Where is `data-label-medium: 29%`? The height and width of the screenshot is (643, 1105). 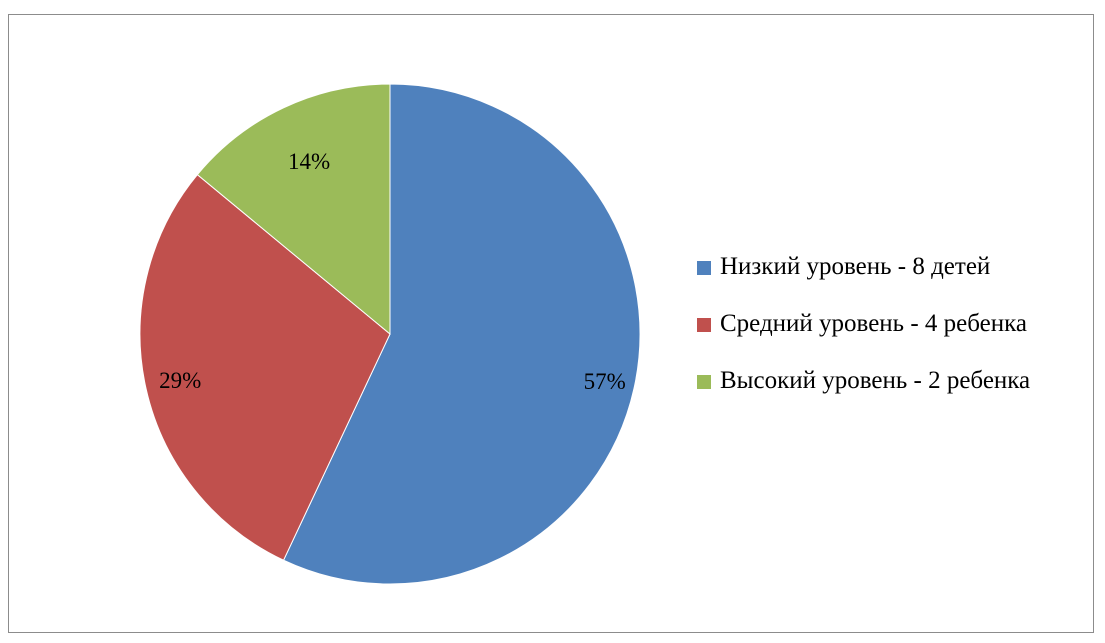 data-label-medium: 29% is located at coordinates (180, 380).